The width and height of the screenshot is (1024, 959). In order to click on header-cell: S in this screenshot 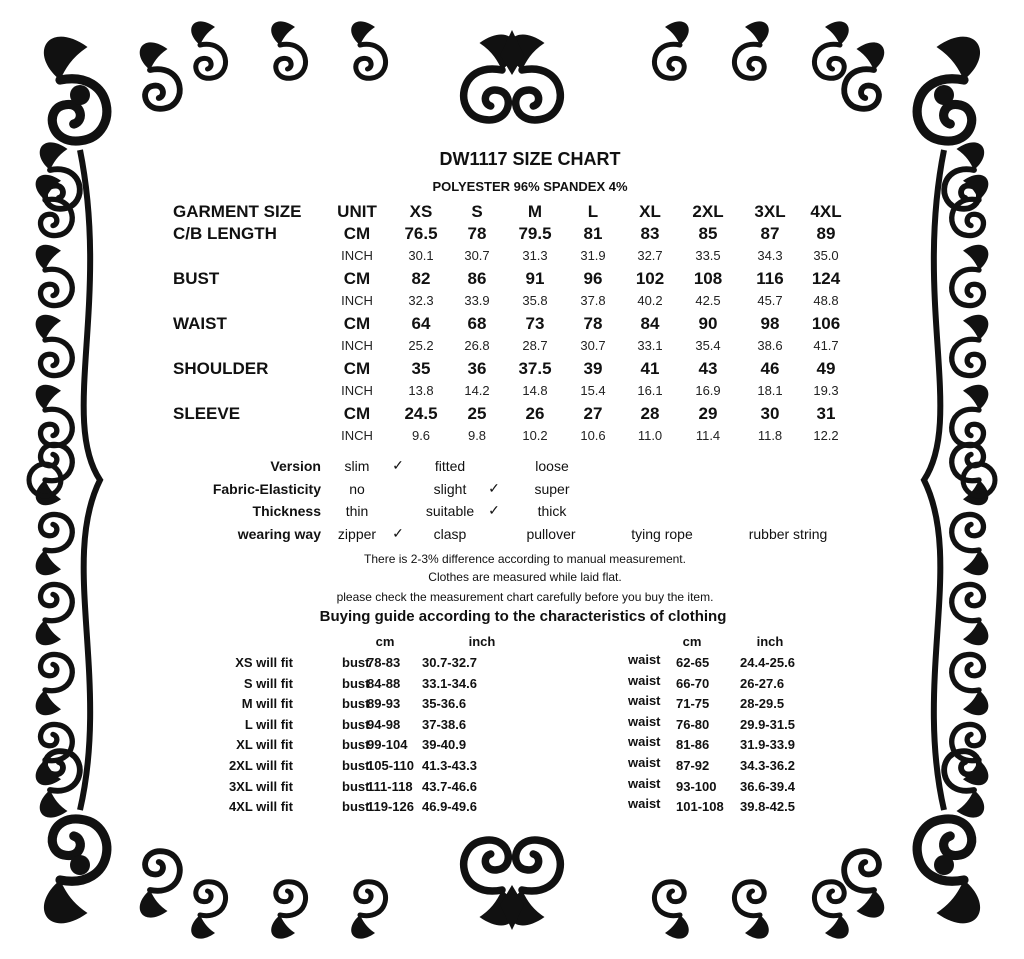, I will do `click(477, 211)`.